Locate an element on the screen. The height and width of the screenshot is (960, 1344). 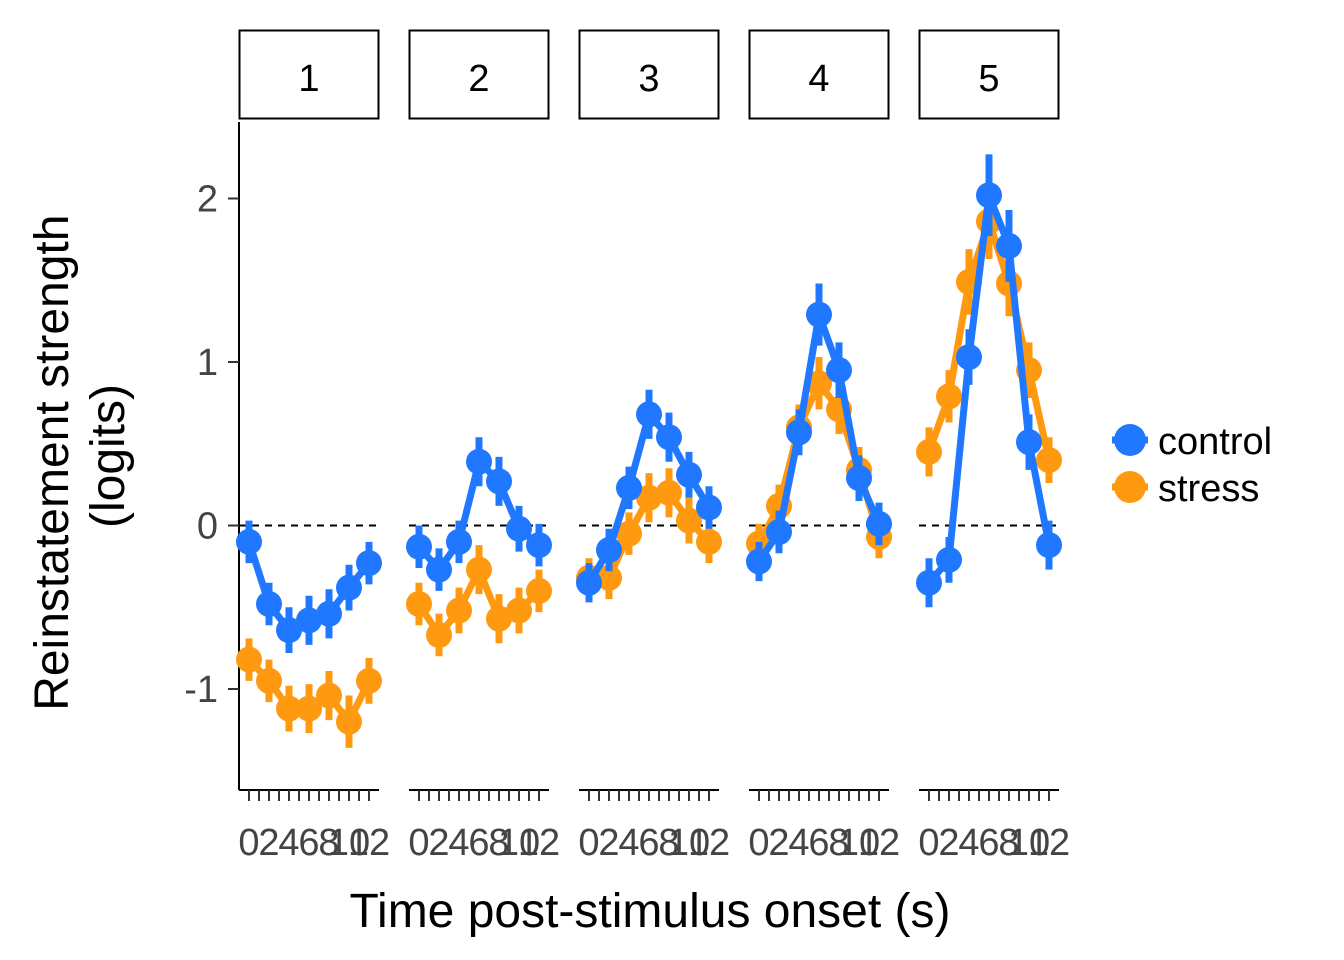
y-tick-label: 0 is located at coordinates (207, 527).